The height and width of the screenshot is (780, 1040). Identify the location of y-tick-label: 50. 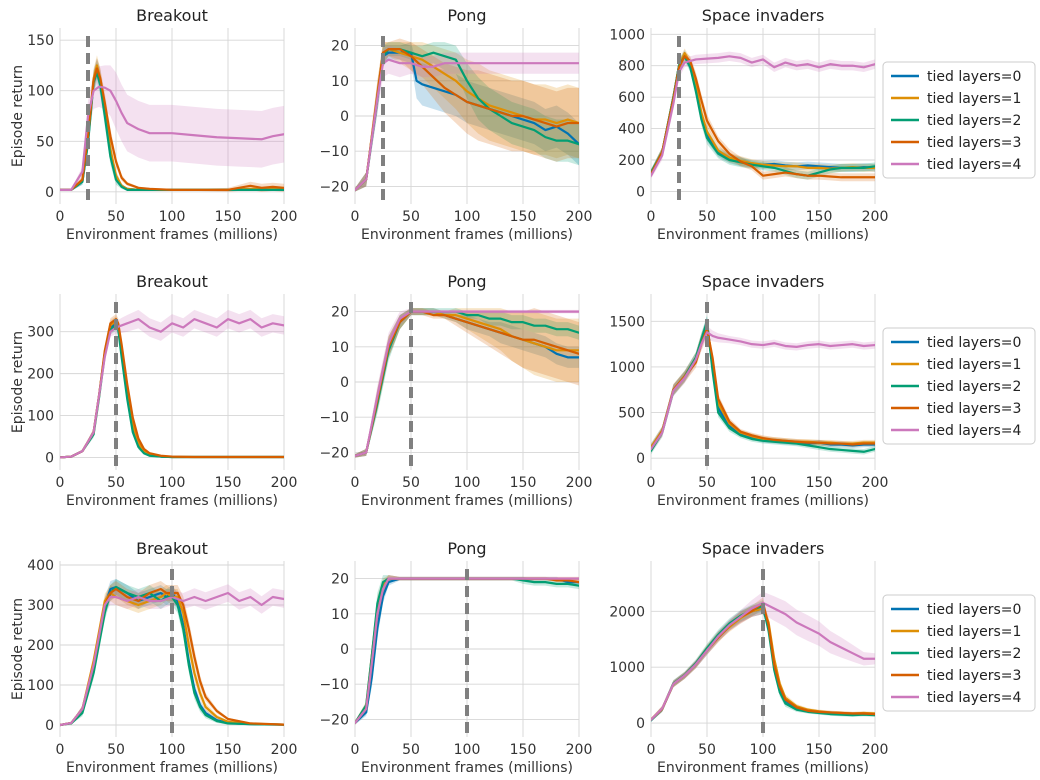
(45, 142).